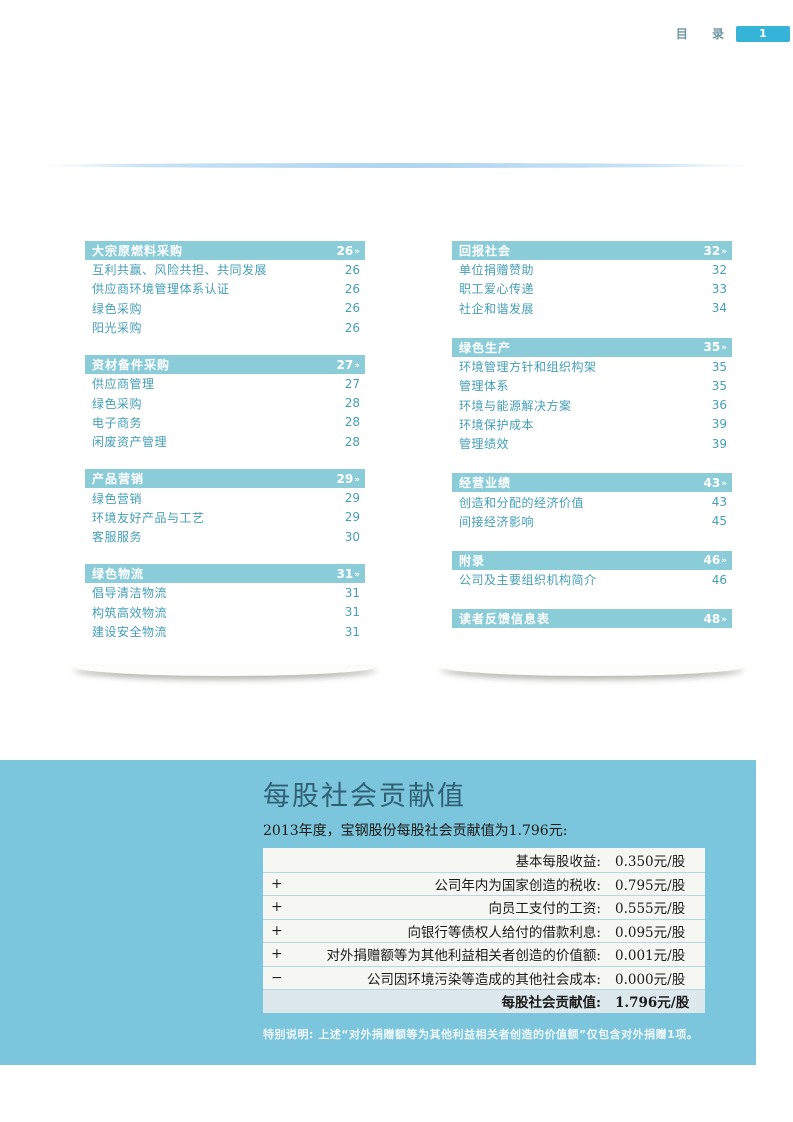 Image resolution: width=793 pixels, height=1122 pixels. I want to click on row-value: 0.555元/股, so click(650, 909).